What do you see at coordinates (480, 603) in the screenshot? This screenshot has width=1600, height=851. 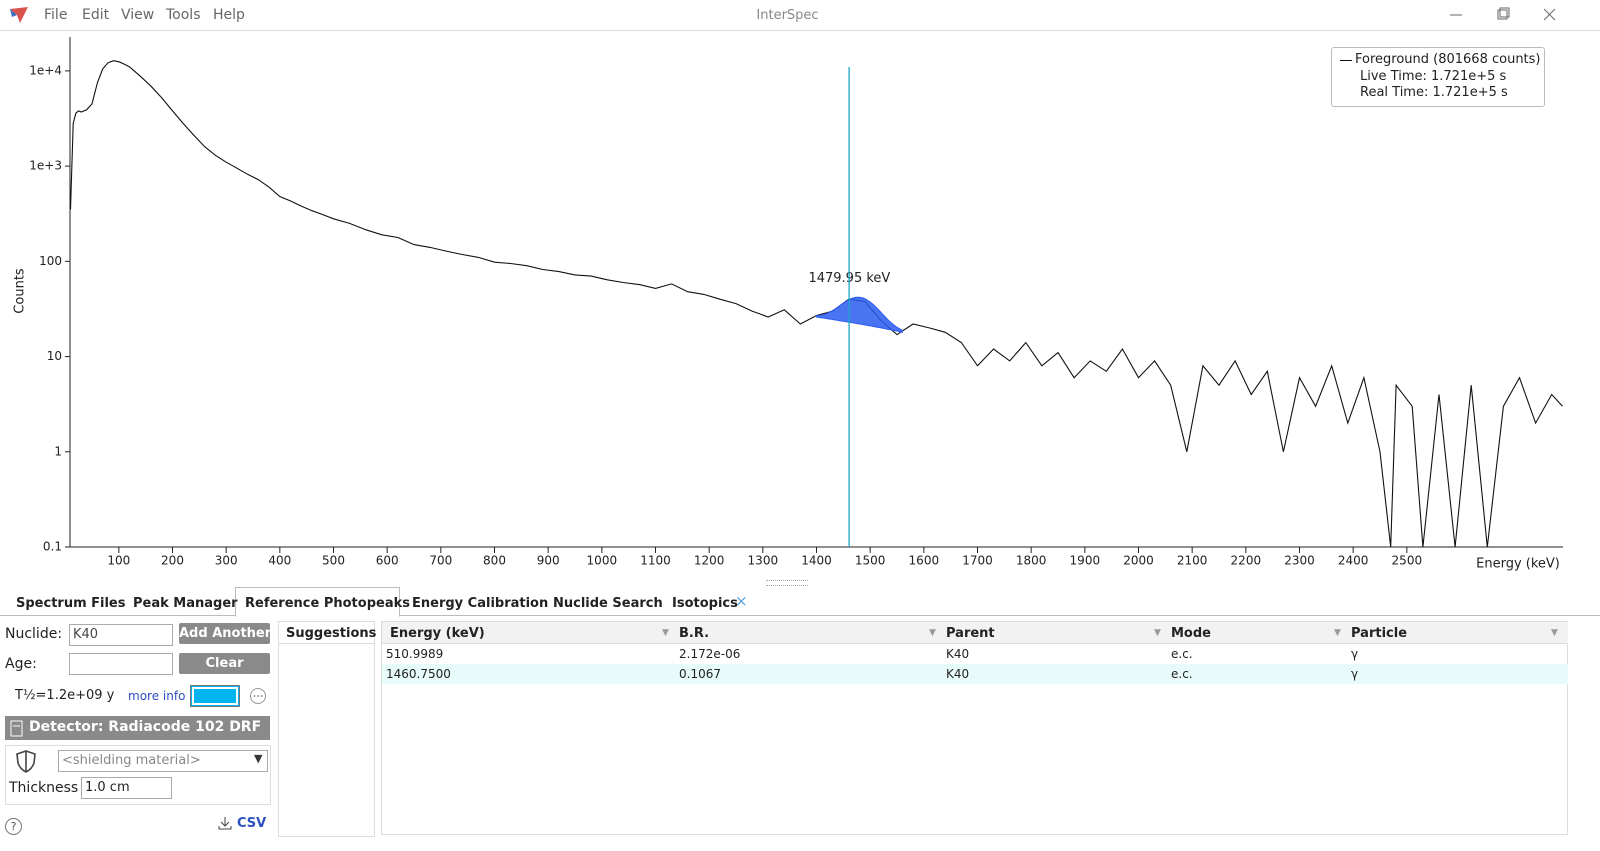 I see `tab: Energy Calibration` at bounding box center [480, 603].